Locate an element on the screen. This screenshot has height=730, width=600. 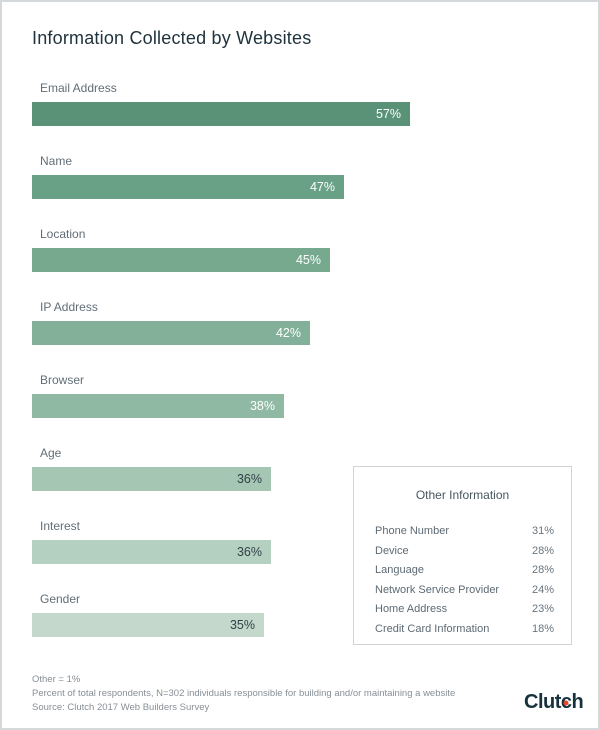
bar-row: Email Address 57% is located at coordinates (302, 103).